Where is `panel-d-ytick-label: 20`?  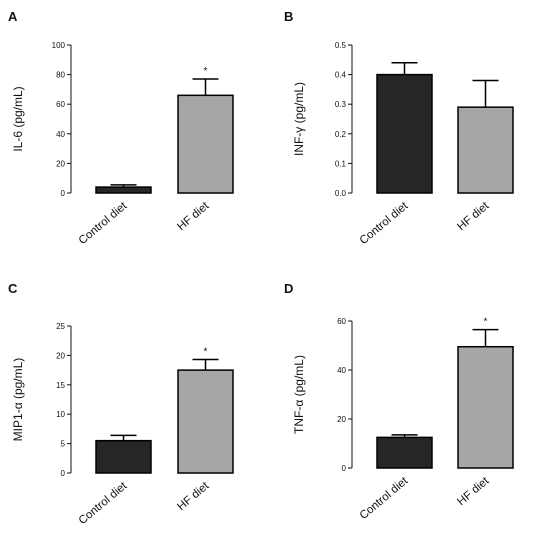
panel-d-ytick-label: 20 is located at coordinates (341, 419).